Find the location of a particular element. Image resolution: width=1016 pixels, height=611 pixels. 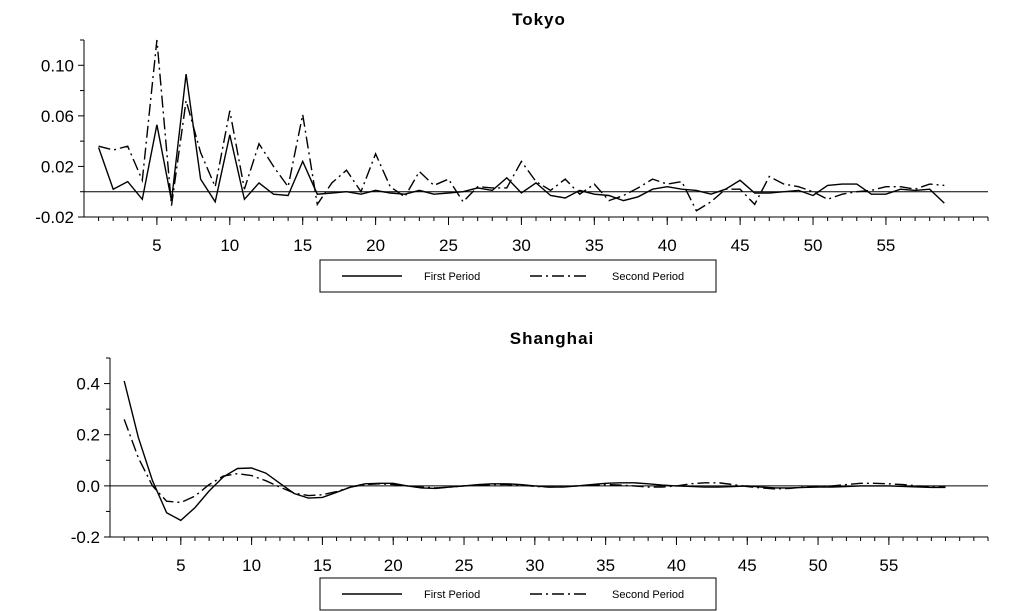

y-tick-label: 0.4 is located at coordinates (88, 384).